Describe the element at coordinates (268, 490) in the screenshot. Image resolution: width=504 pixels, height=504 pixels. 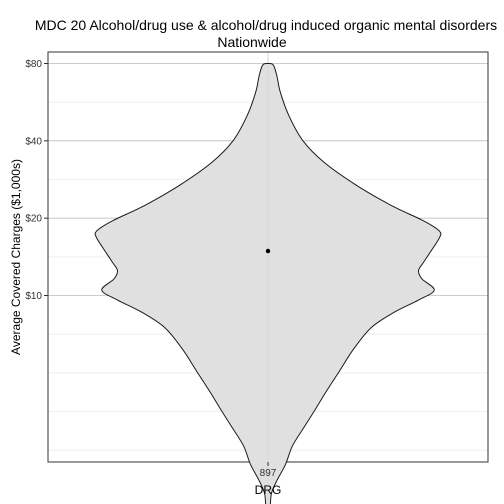
I see `x-axis-label: DRG` at that location.